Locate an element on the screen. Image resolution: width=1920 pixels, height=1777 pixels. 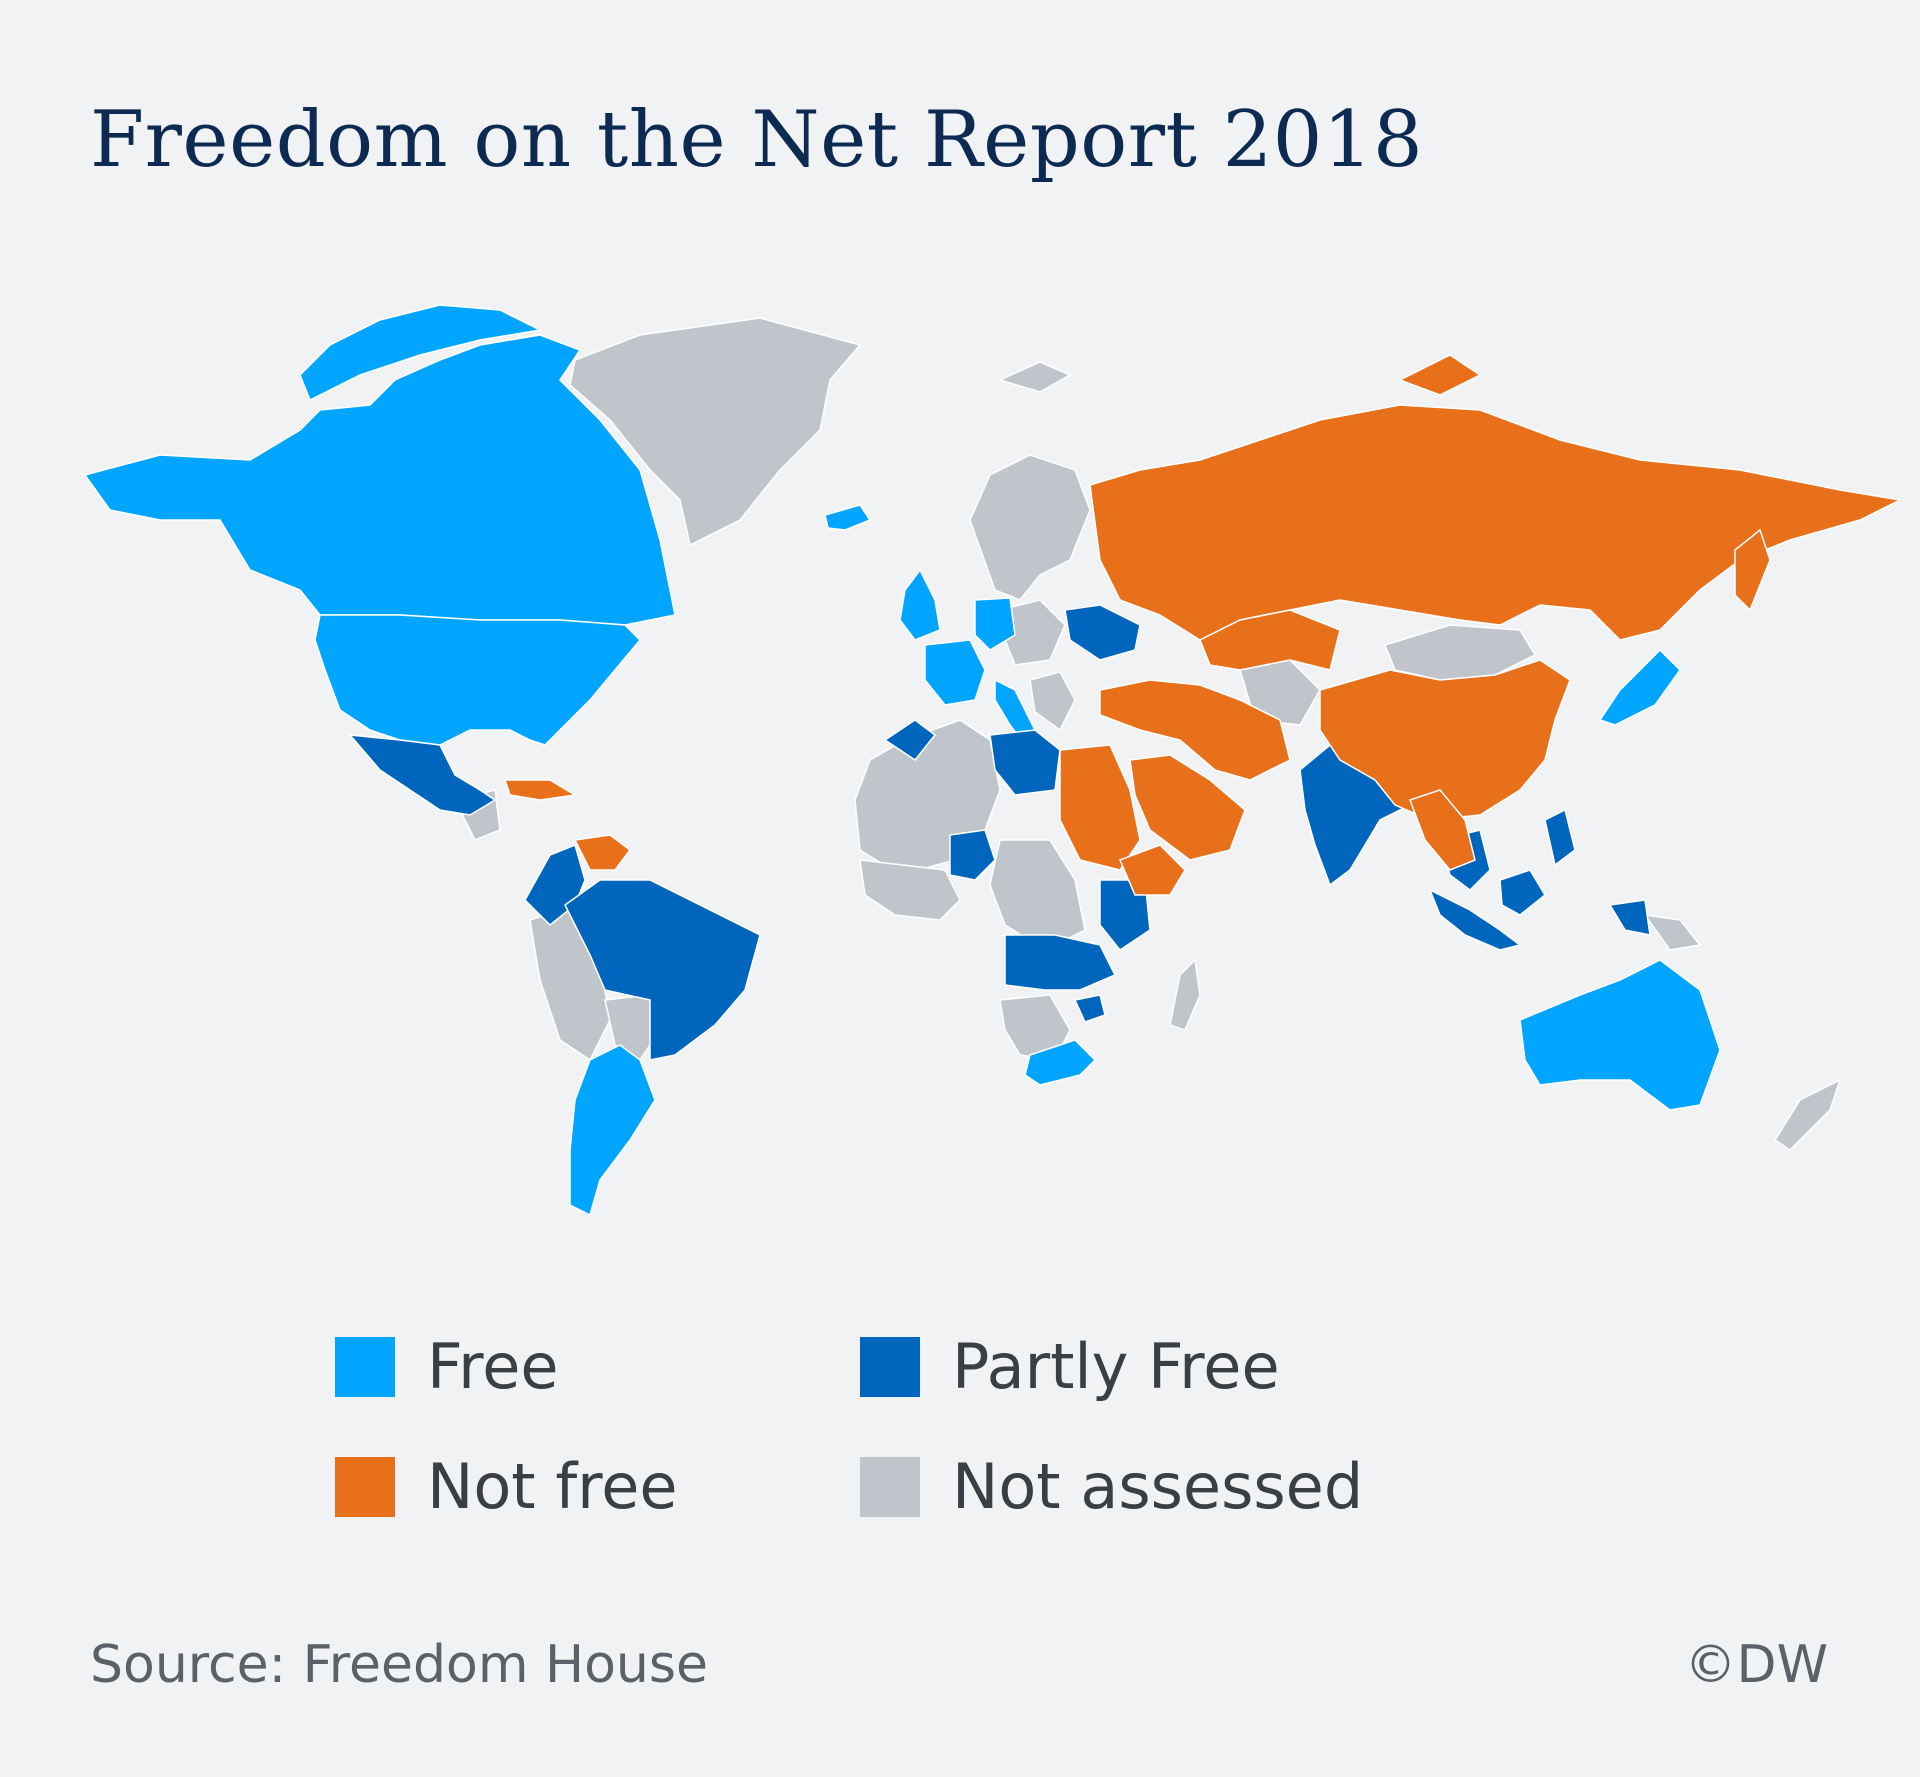
region-russian-arctic is located at coordinates (1440, 375).